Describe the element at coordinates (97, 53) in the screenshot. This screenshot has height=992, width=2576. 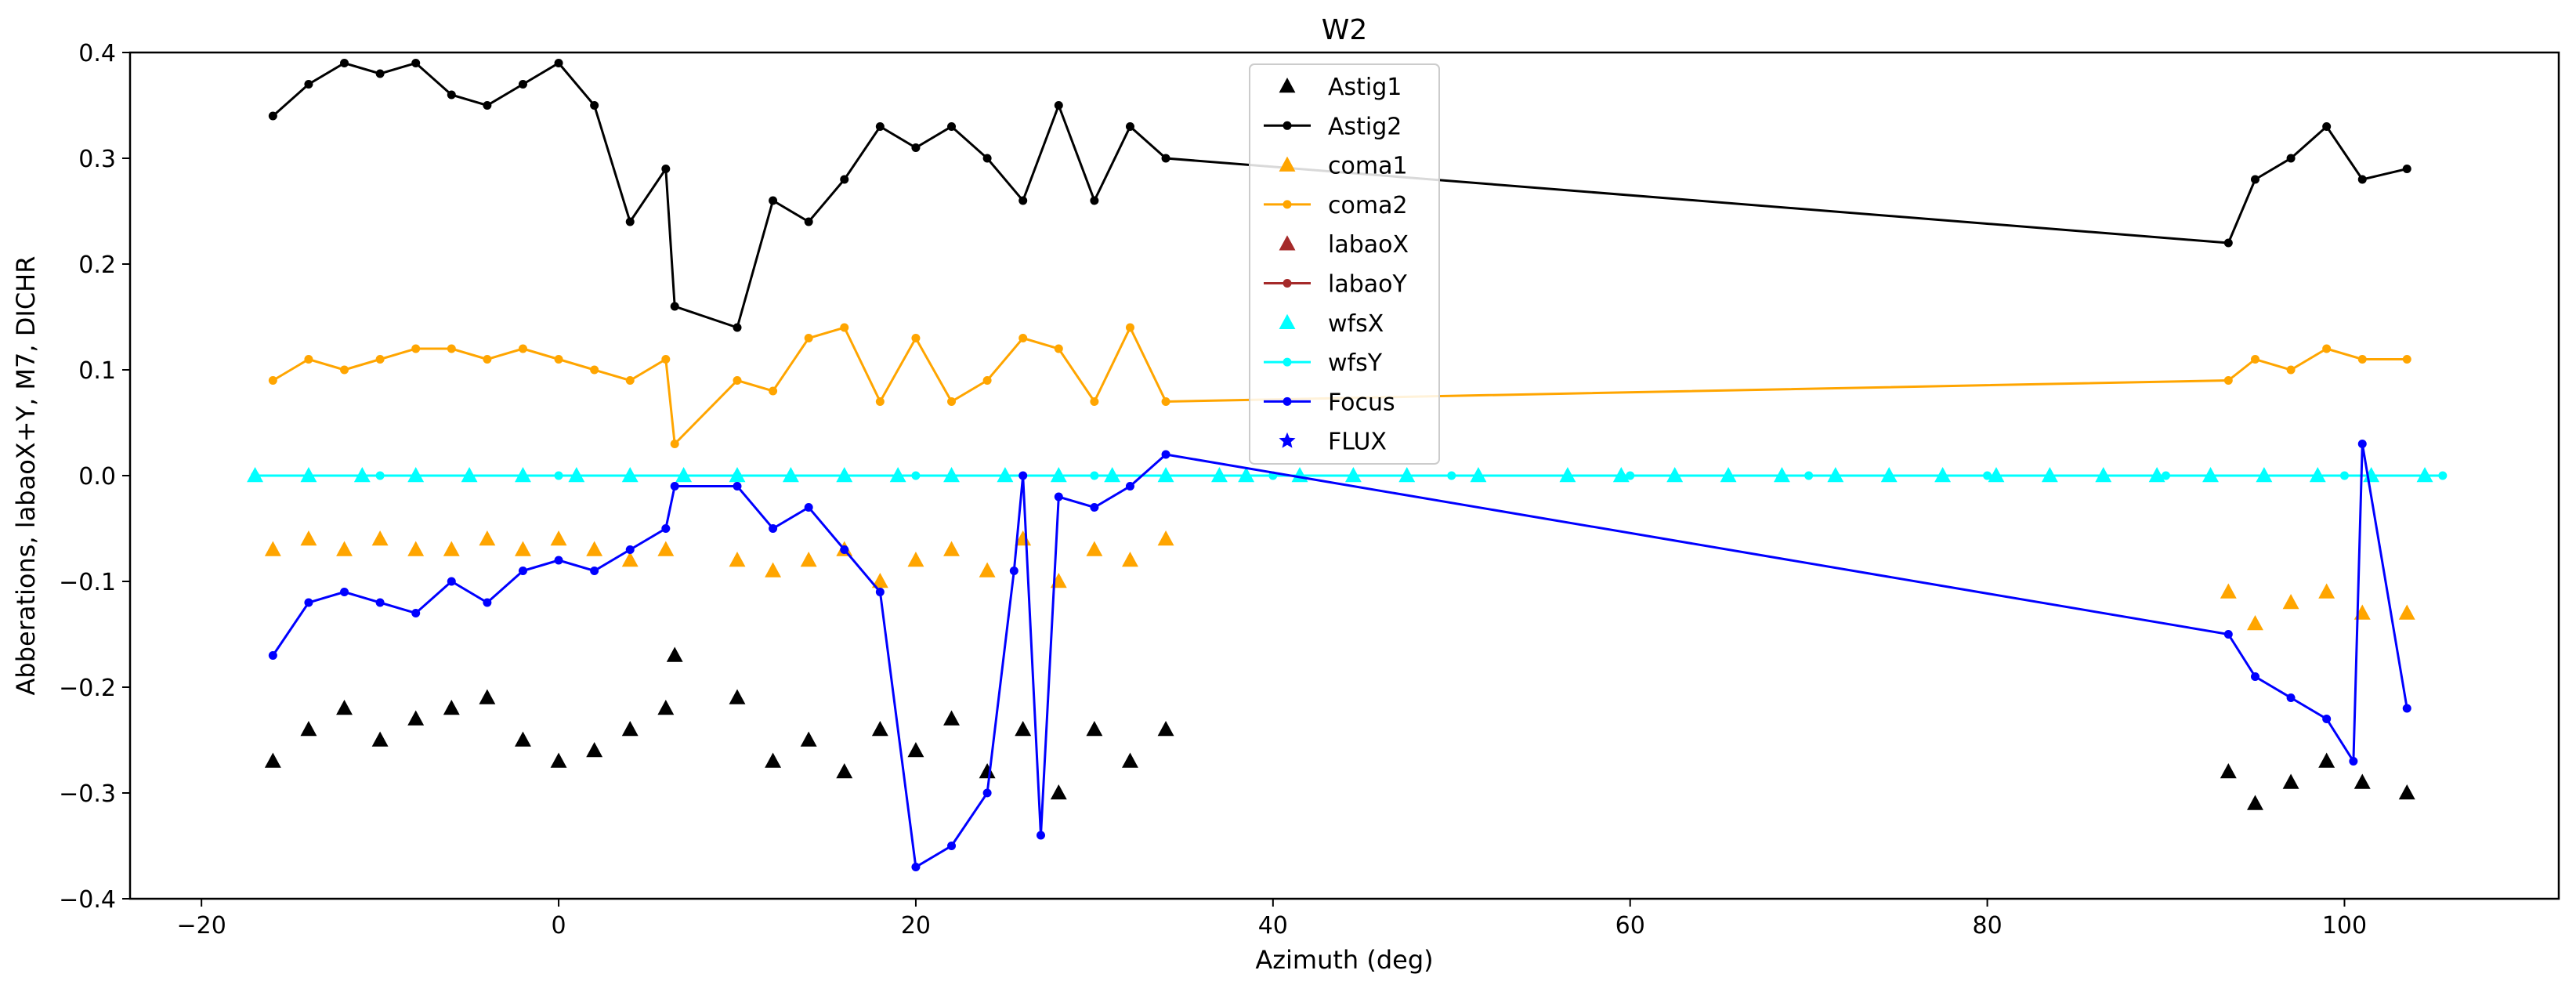
I see `y-tick-label: 0.4` at that location.